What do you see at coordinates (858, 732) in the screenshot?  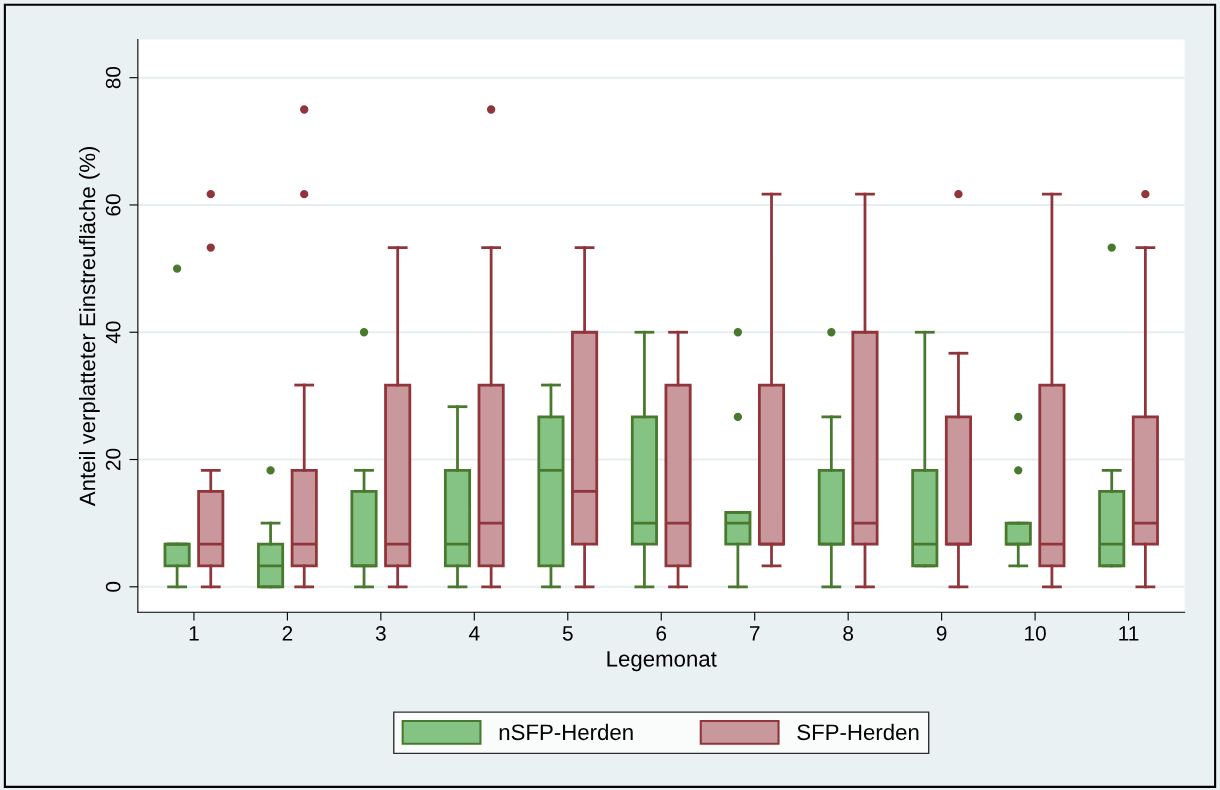 I see `legend-label: SFP-Herden` at bounding box center [858, 732].